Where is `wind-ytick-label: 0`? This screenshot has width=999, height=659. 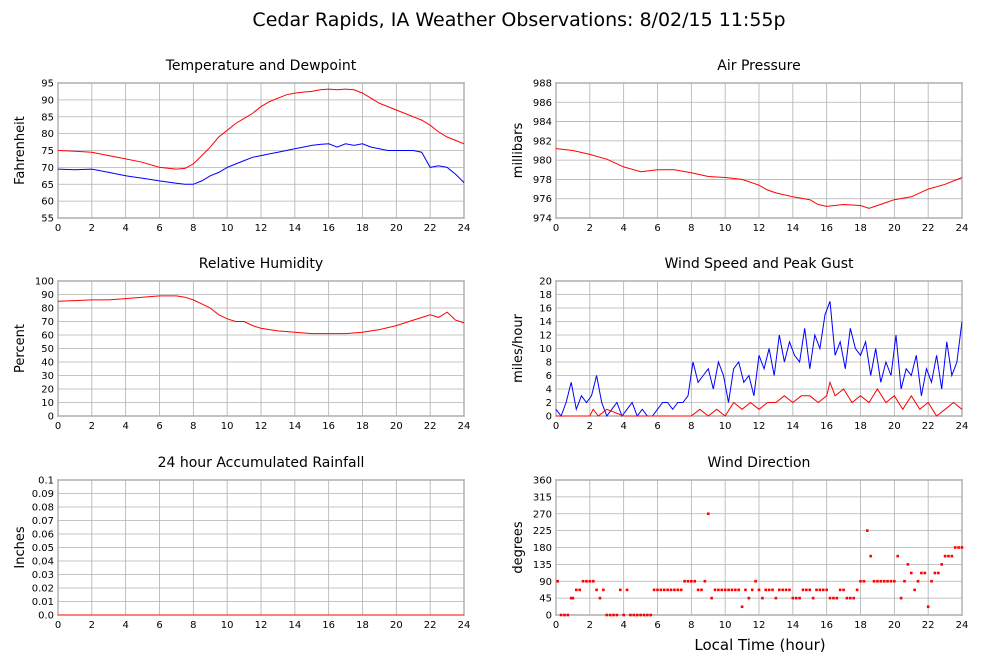 wind-ytick-label: 0 is located at coordinates (549, 417).